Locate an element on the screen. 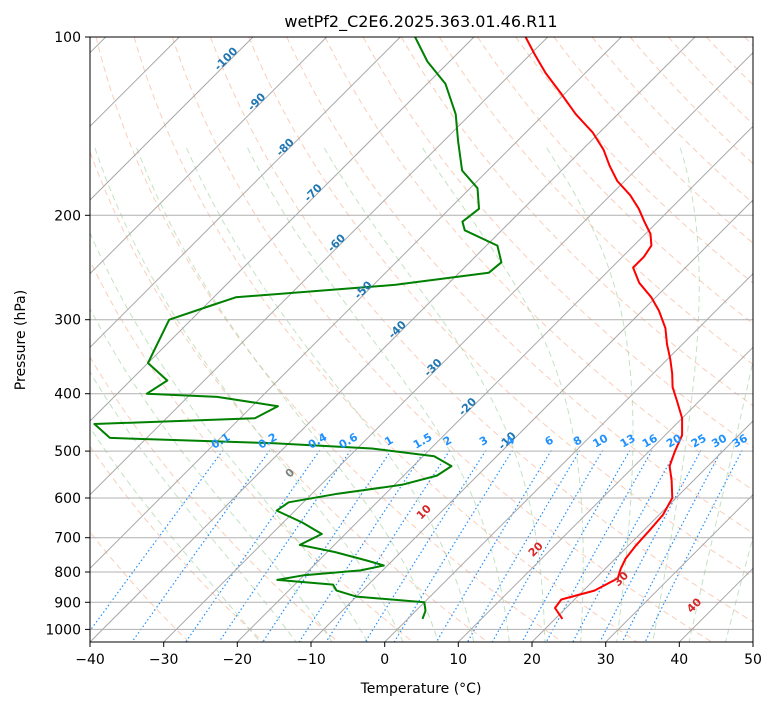 This screenshot has width=775, height=708. mixing-ratio-label: 8 is located at coordinates (577, 441).